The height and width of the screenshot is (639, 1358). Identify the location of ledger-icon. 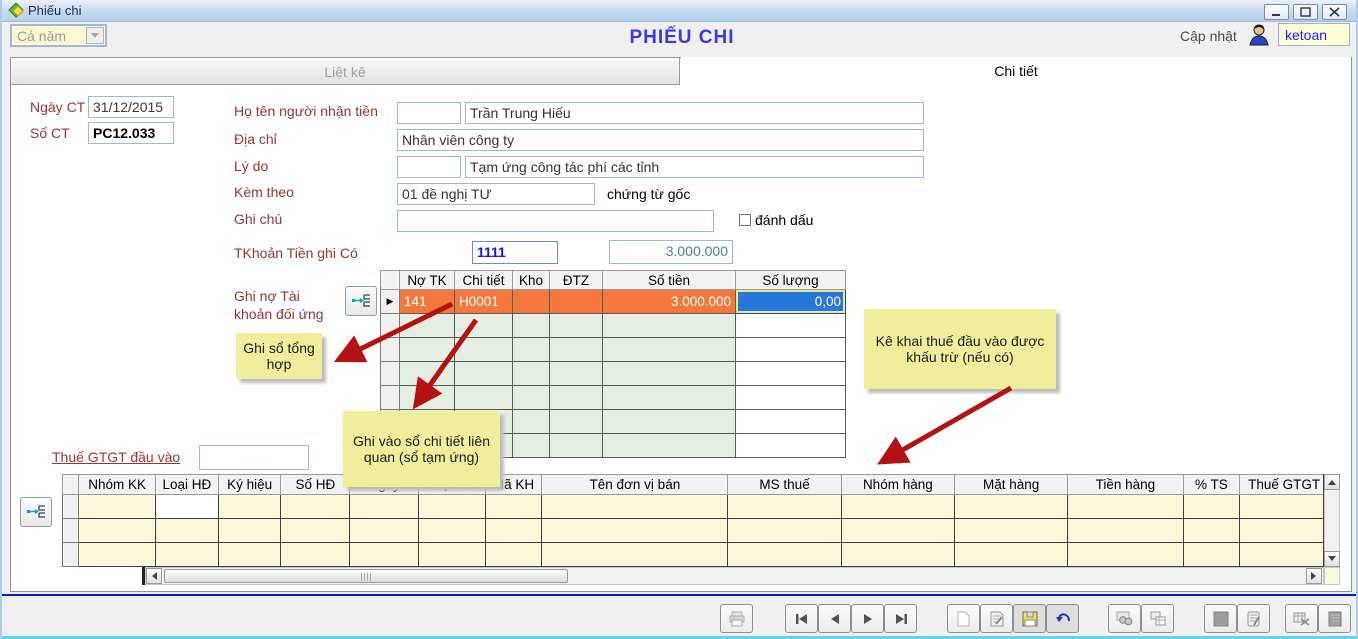
(1253, 618).